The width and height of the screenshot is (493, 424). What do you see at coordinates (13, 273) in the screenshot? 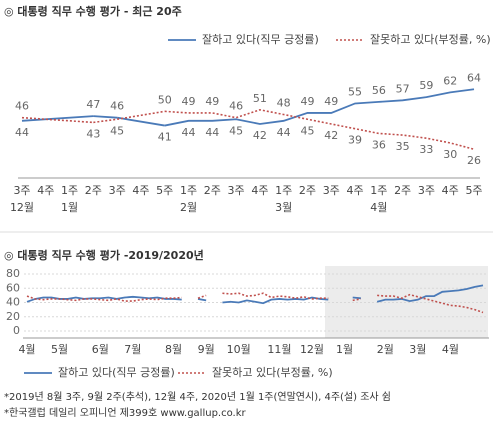
I see `y-tick-label: 80` at bounding box center [13, 273].